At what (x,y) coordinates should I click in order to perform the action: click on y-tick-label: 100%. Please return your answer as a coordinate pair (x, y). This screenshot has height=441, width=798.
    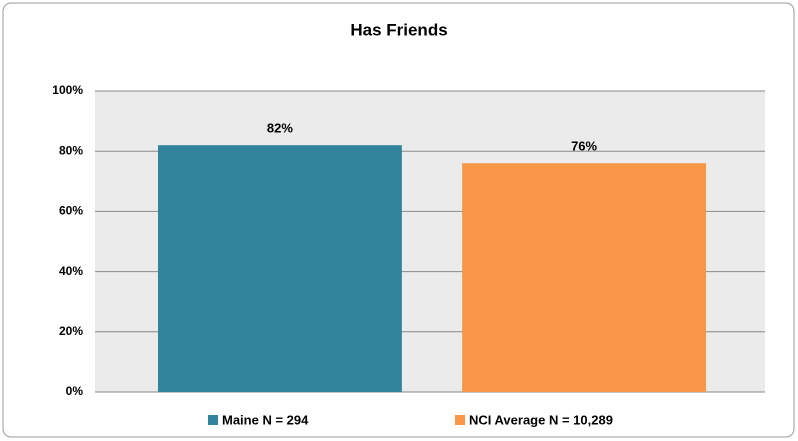
    Looking at the image, I should click on (67, 90).